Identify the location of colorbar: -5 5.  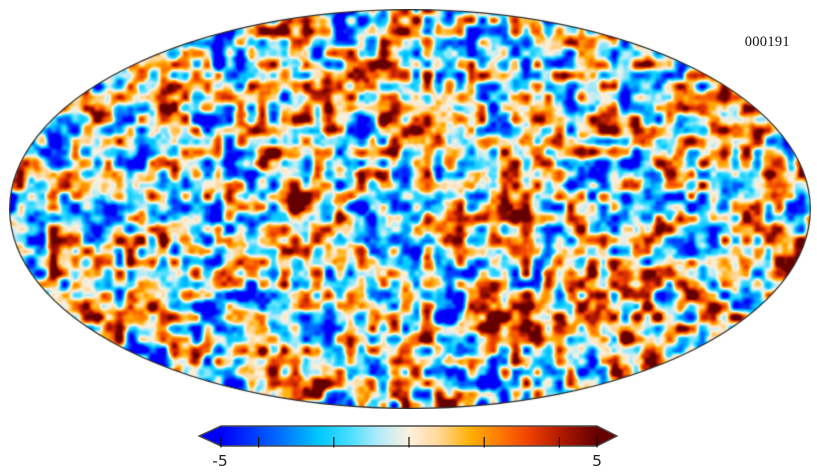
(408, 447).